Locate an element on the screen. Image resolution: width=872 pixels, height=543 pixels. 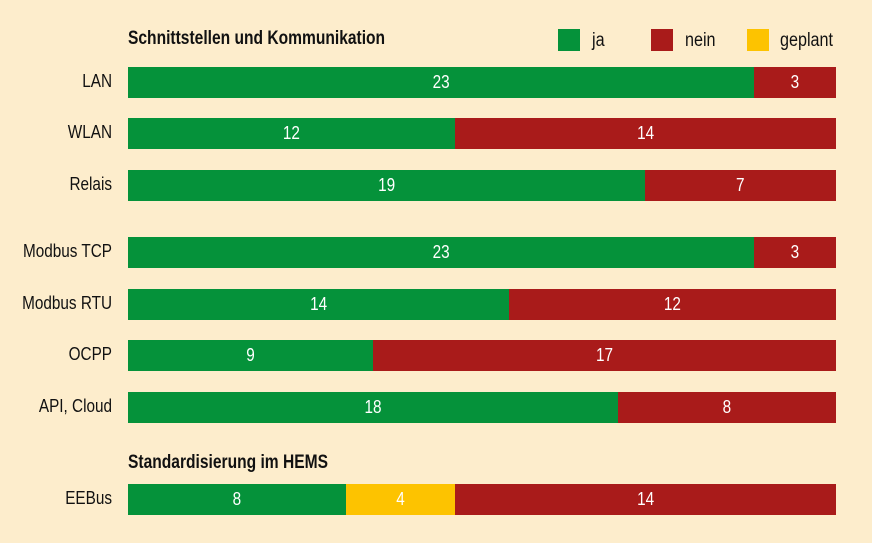
category-label: LAN is located at coordinates (97, 81).